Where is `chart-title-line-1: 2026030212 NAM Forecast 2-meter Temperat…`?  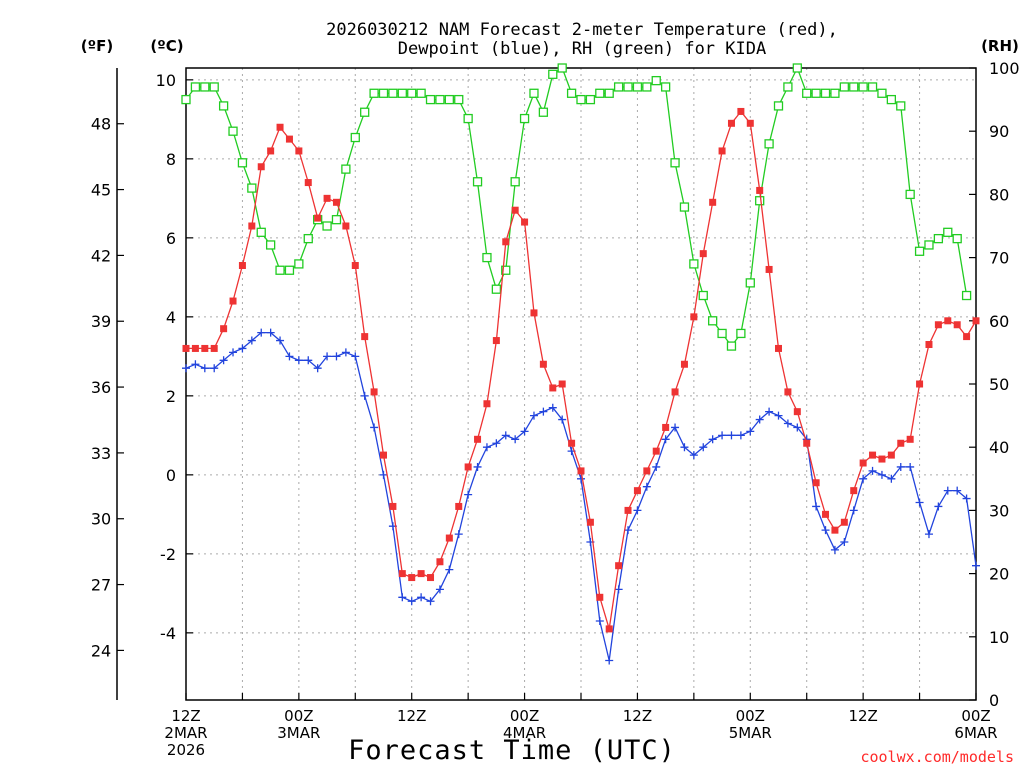
chart-title-line-1: 2026030212 NAM Forecast 2-meter Temperat… is located at coordinates (582, 30).